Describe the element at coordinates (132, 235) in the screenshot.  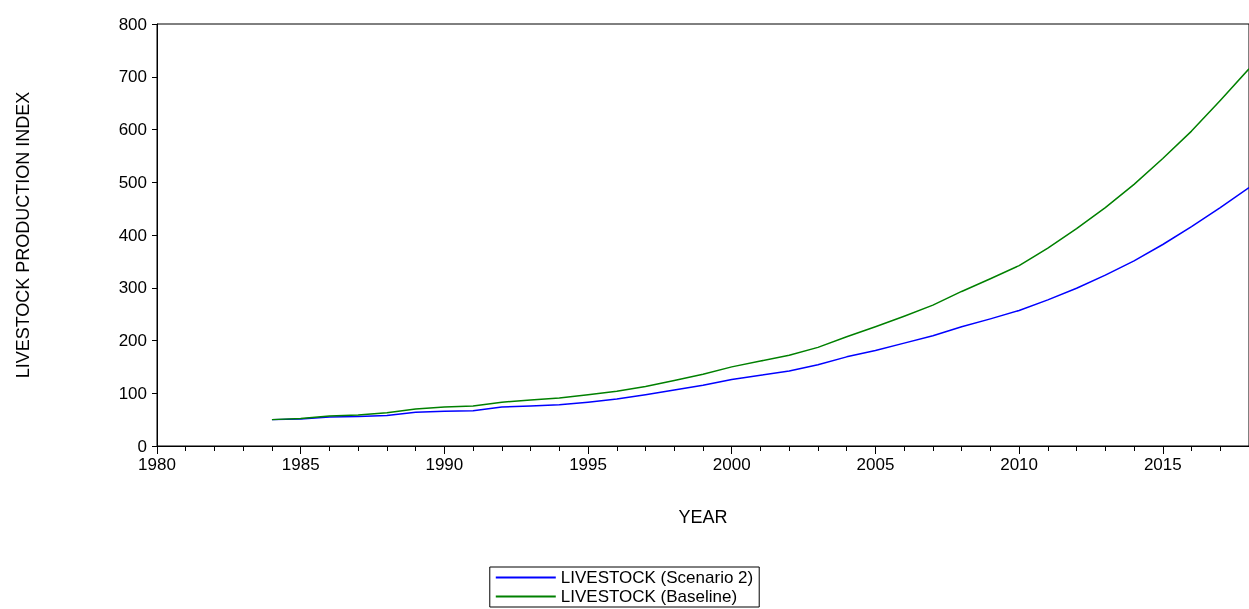
I see `y-tick-label: 400` at that location.